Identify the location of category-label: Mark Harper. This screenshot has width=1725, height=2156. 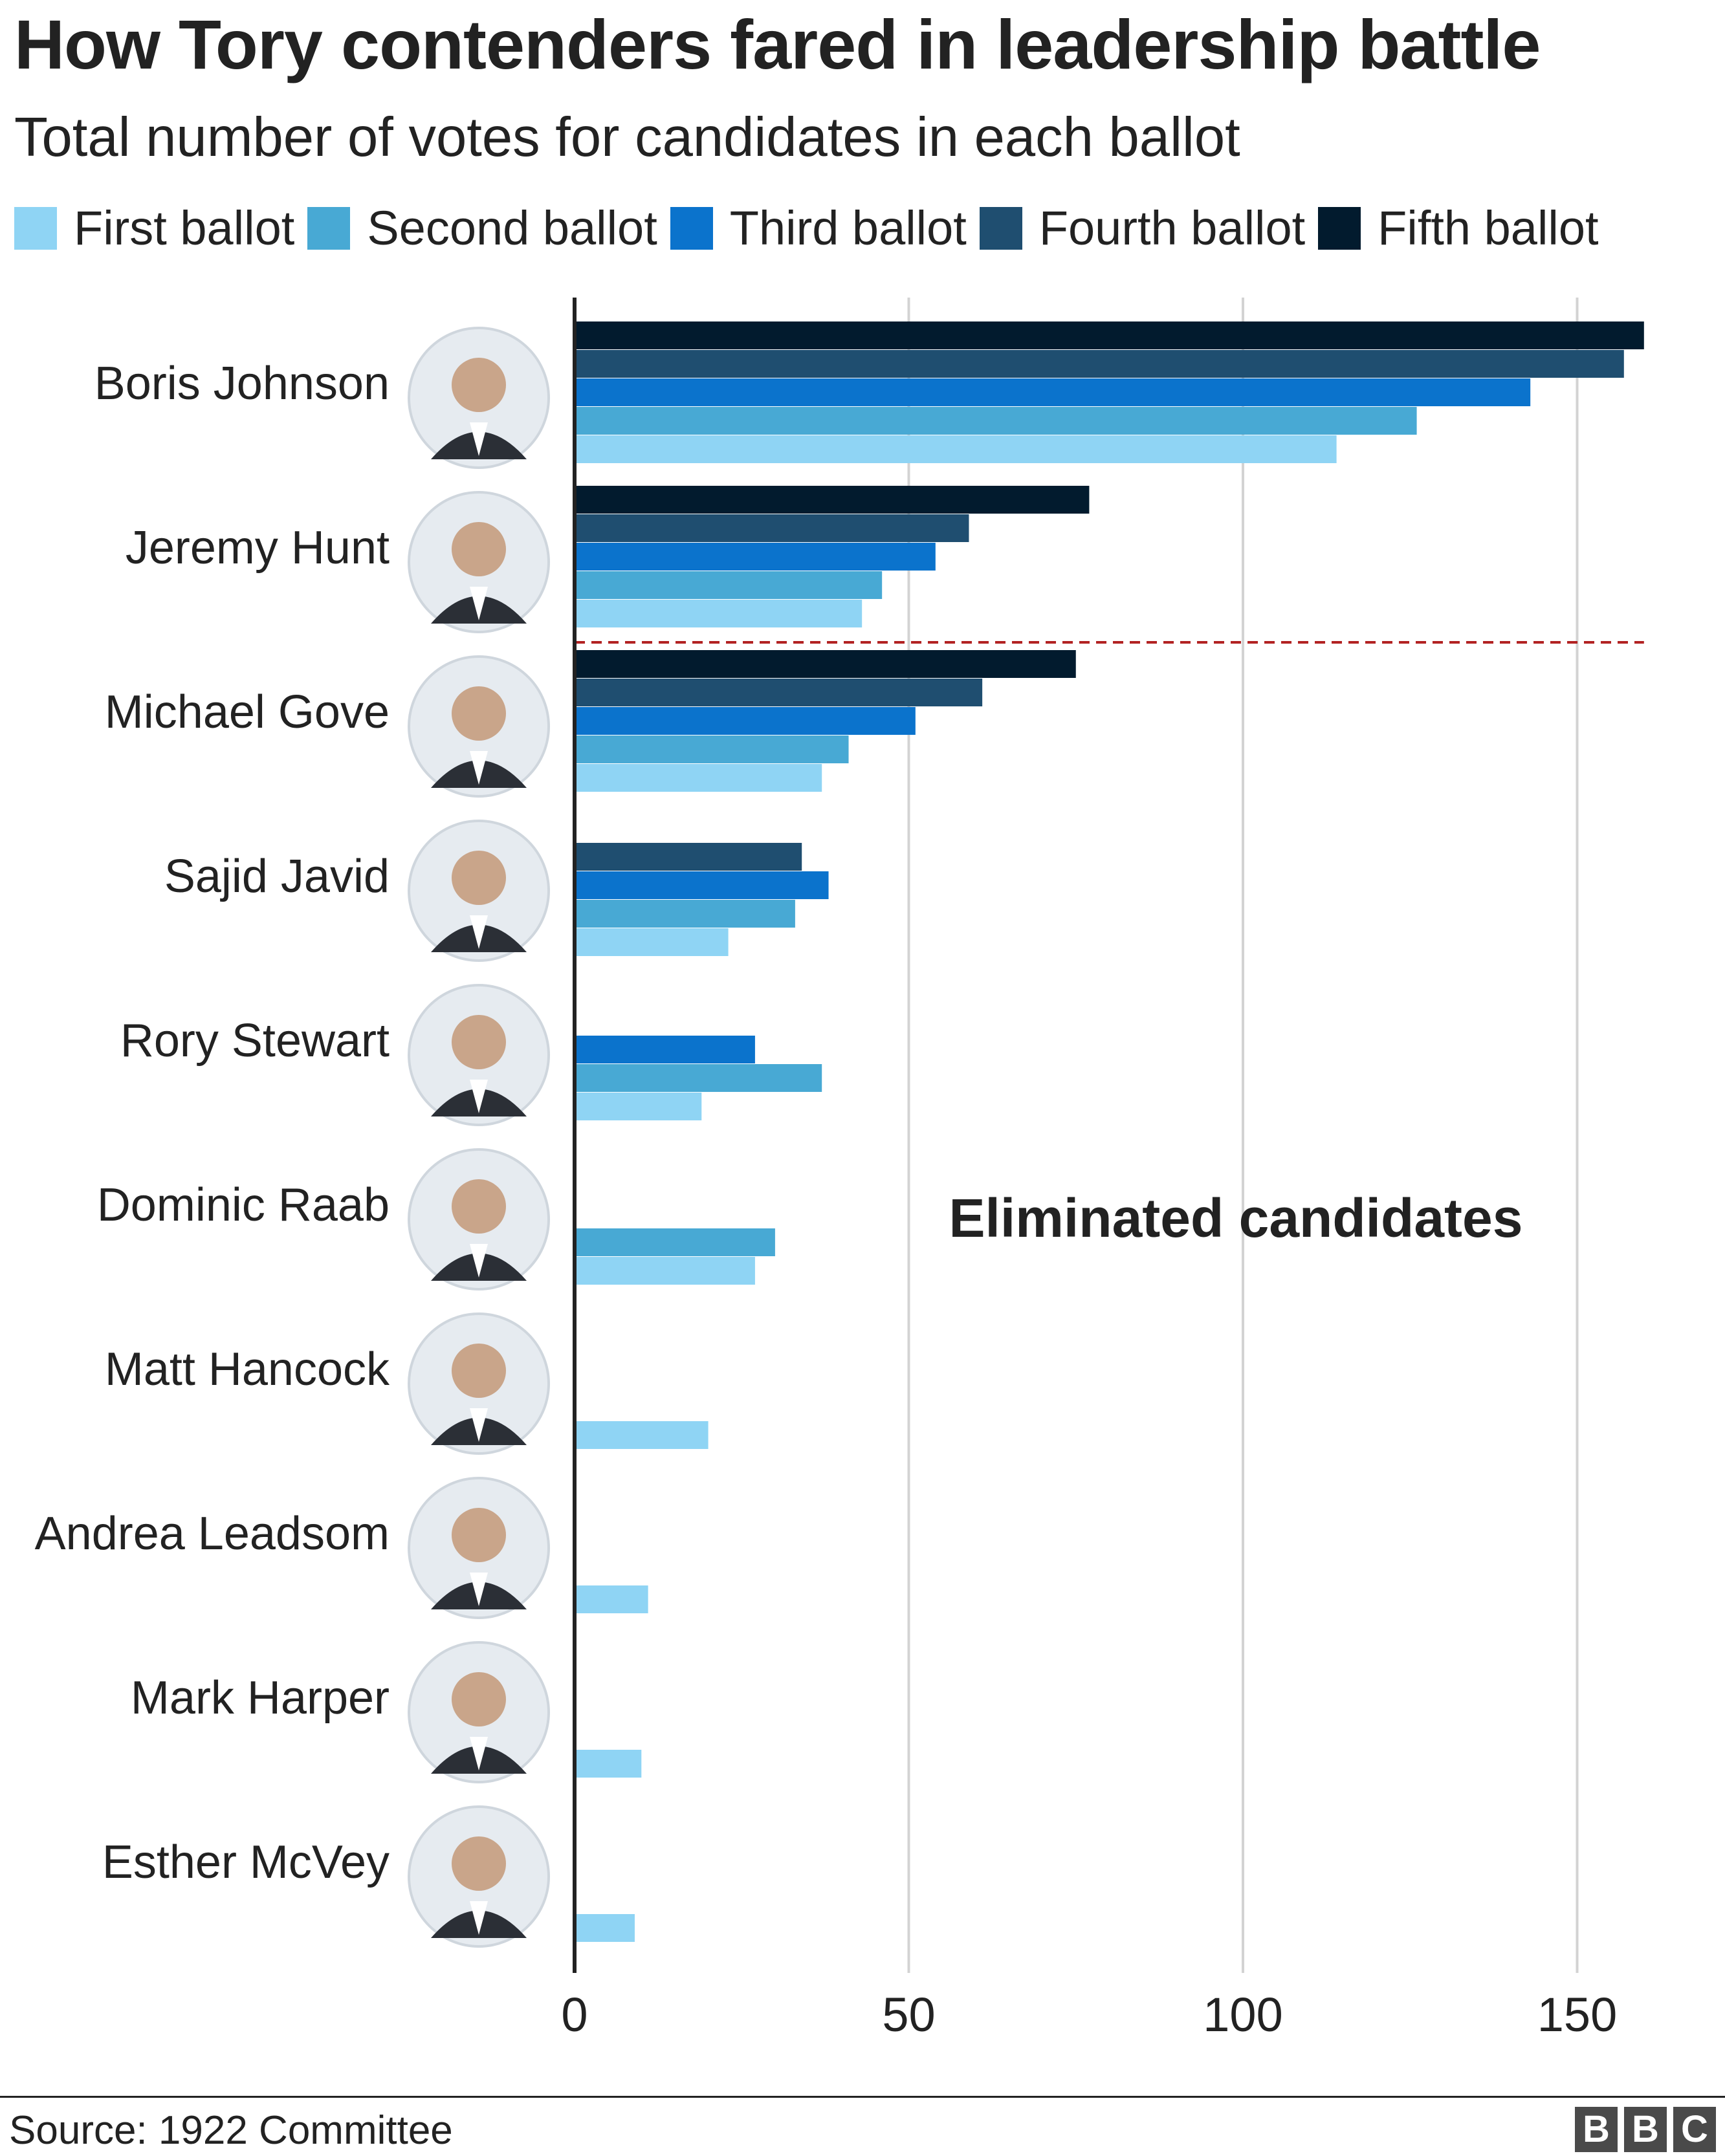
(260, 1698).